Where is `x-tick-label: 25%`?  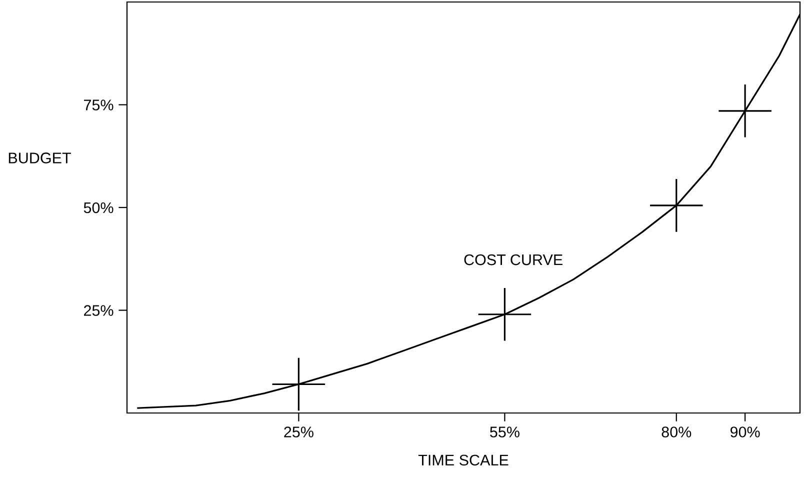
x-tick-label: 25% is located at coordinates (299, 432).